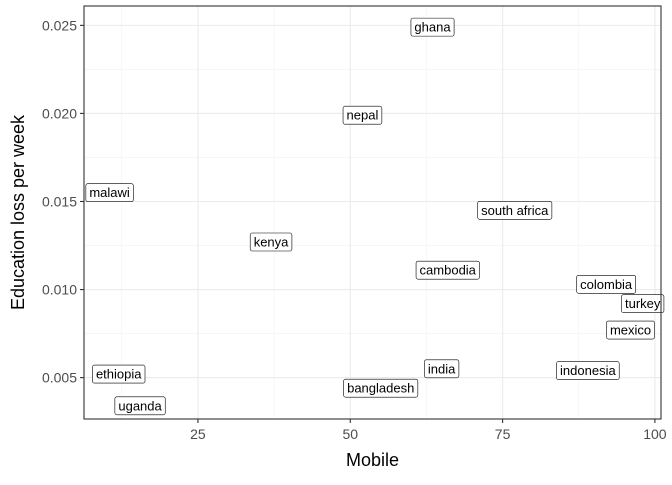 This screenshot has height=485, width=672. I want to click on point-label: south africa, so click(515, 210).